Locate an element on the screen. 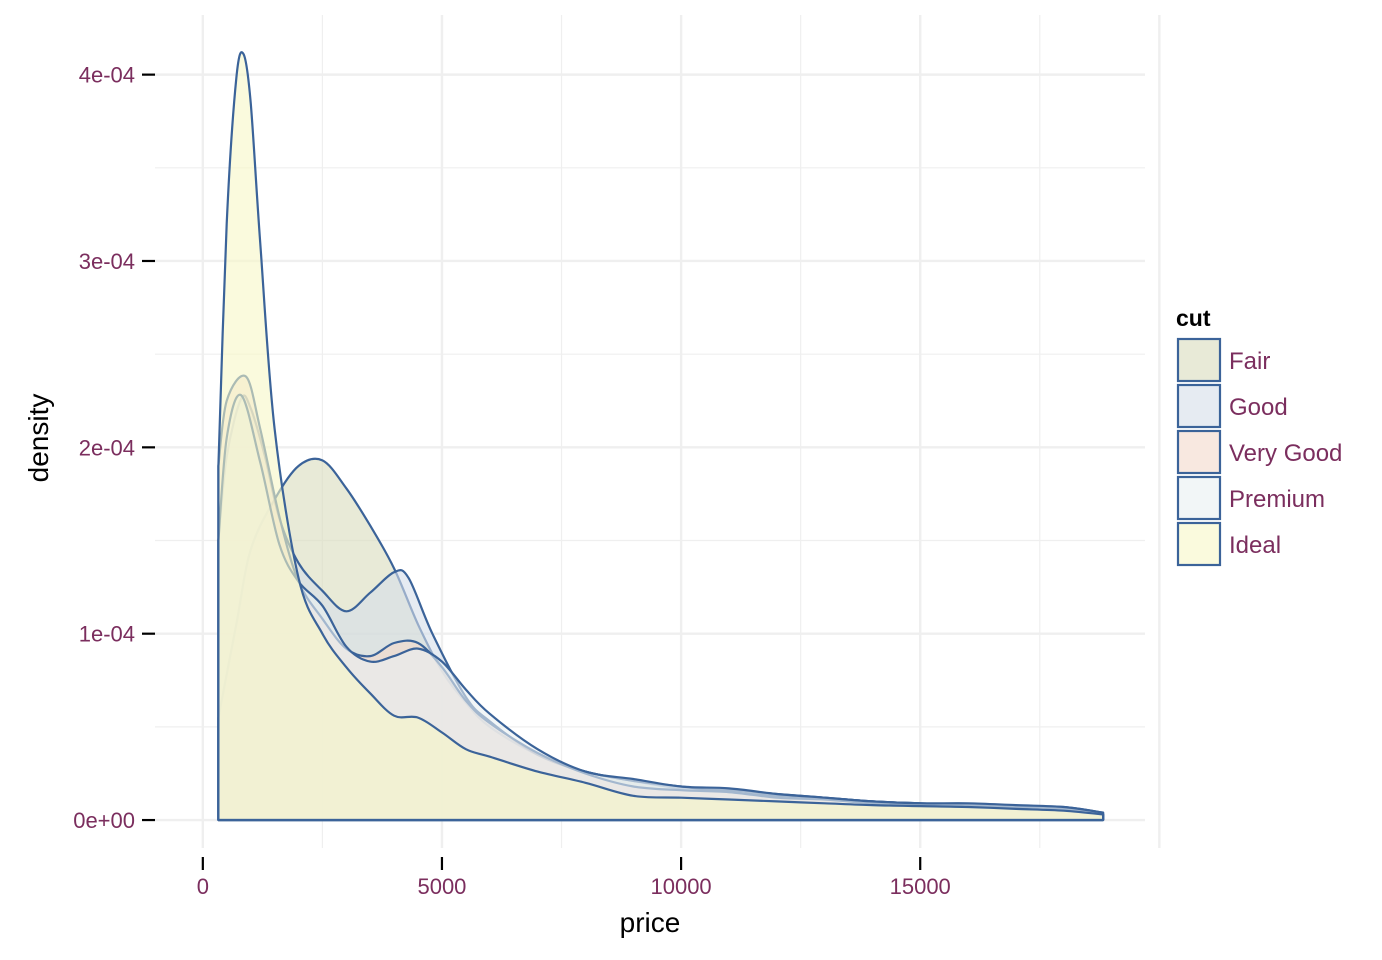 Image resolution: width=1382 pixels, height=960 pixels. legend-label: Fair is located at coordinates (1249, 361).